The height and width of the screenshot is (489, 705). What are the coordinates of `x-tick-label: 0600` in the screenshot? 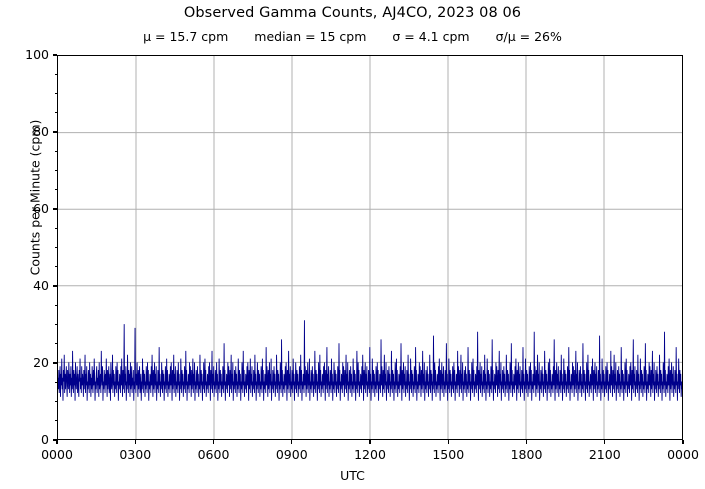 It's located at (213, 454).